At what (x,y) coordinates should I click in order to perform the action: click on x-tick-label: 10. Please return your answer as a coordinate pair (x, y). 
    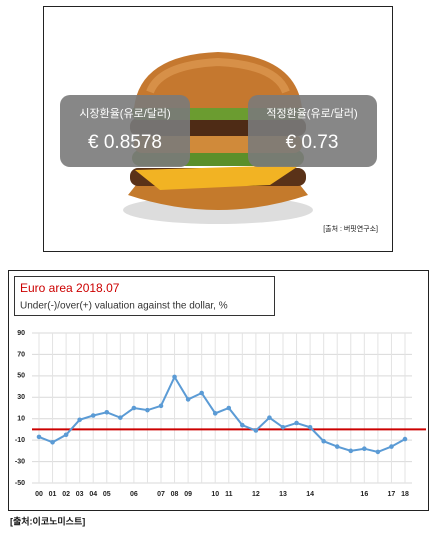
    Looking at the image, I should click on (215, 494).